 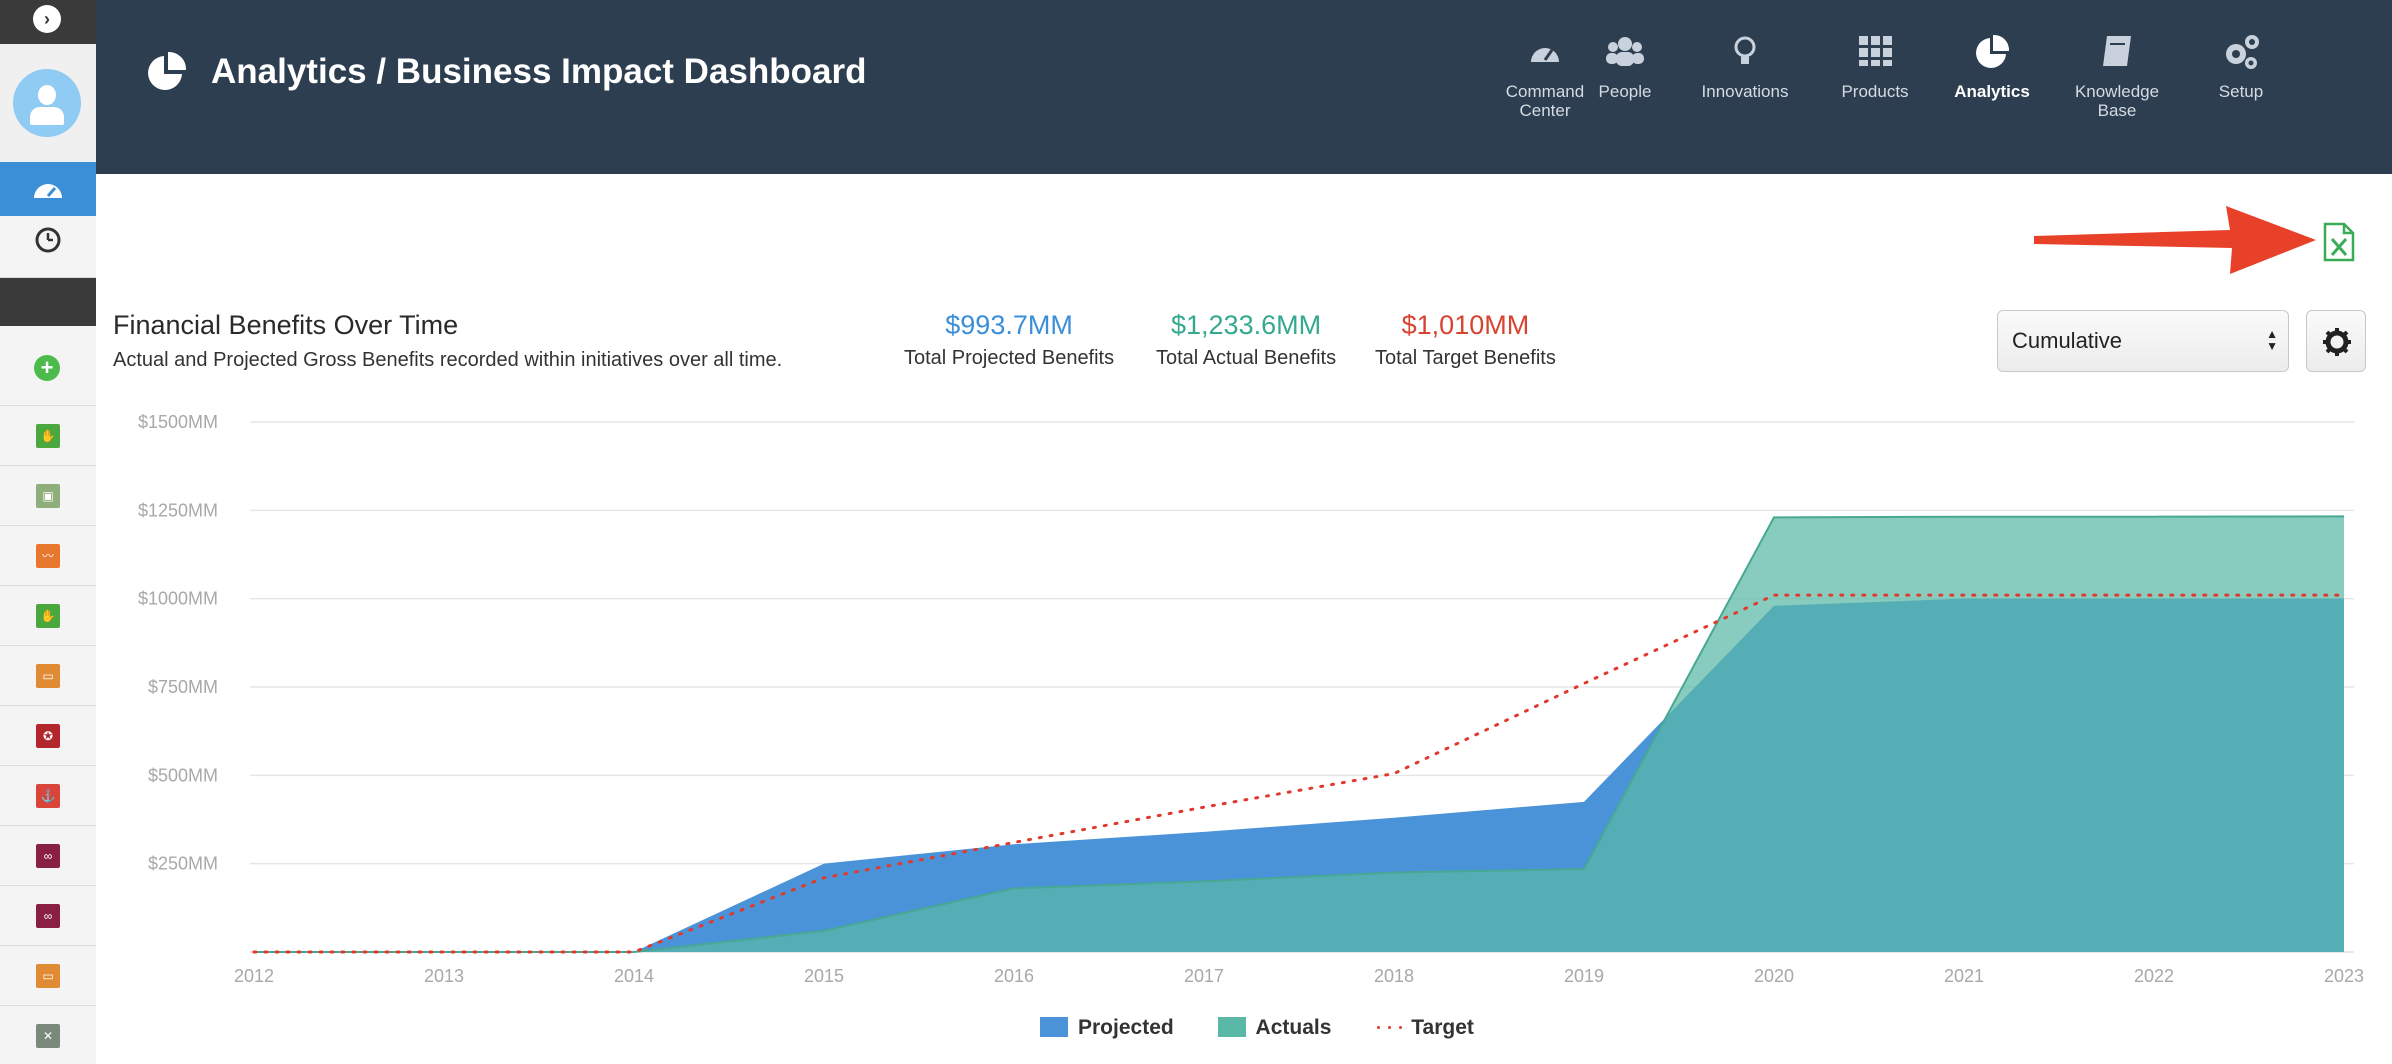 I want to click on sidebar-item-recent, so click(x=48, y=247).